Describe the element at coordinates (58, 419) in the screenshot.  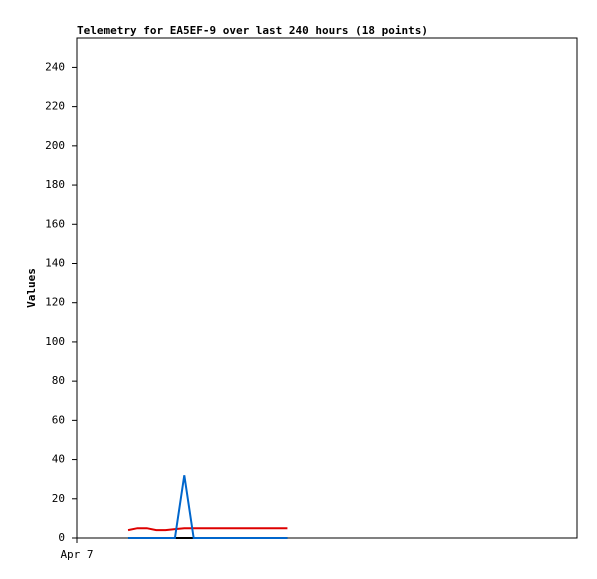
I see `y-tick-label: 60` at that location.